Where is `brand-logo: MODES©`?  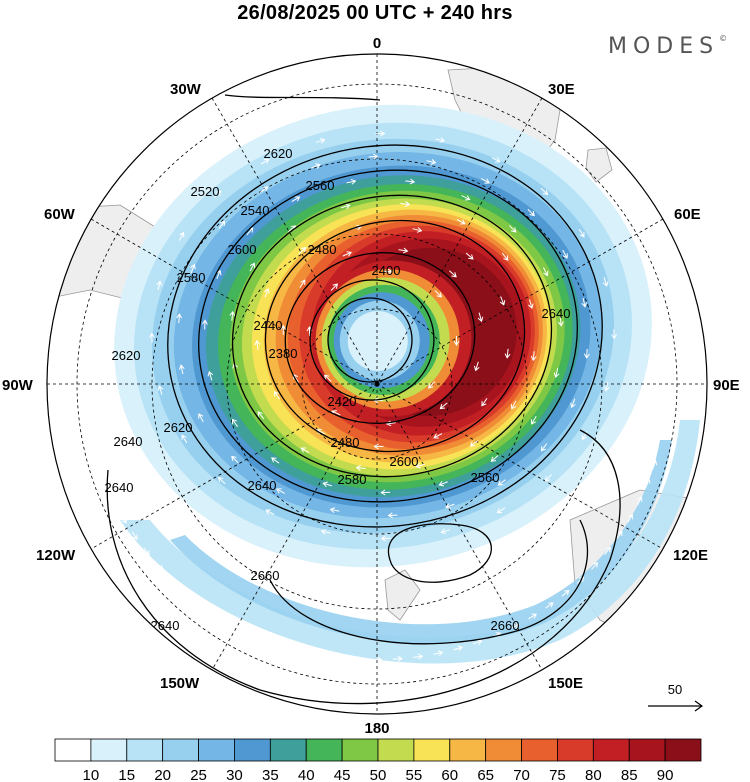 brand-logo: MODES© is located at coordinates (667, 46).